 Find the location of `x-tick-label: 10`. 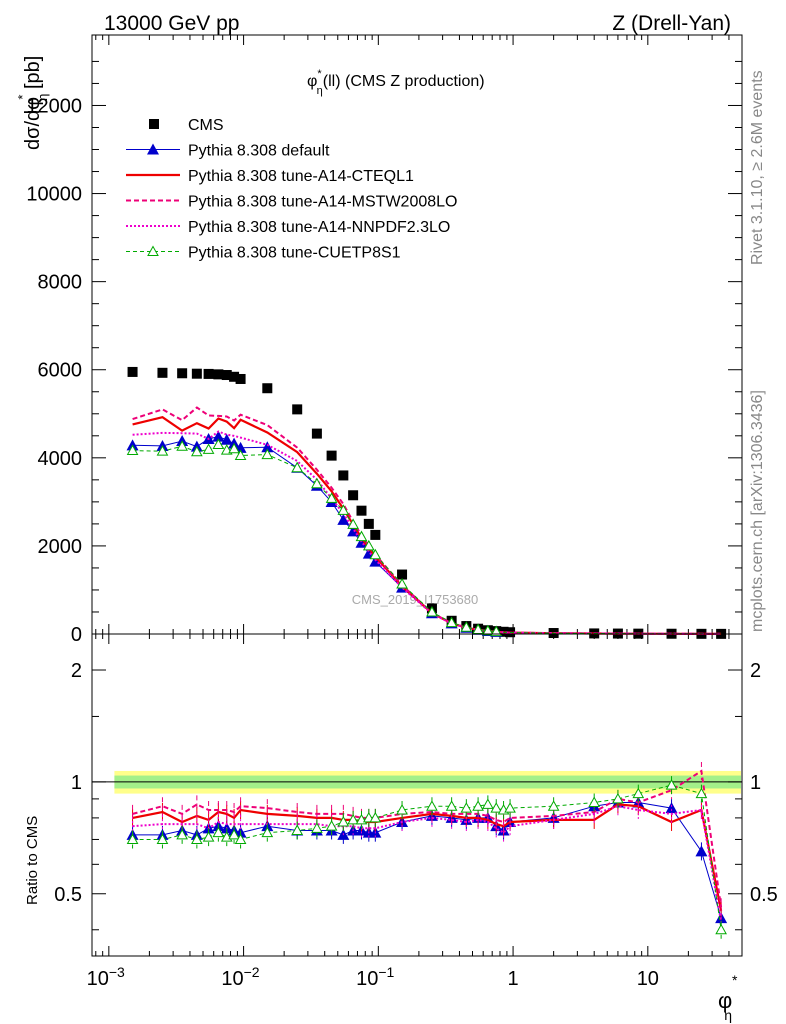

x-tick-label: 10 is located at coordinates (648, 979).